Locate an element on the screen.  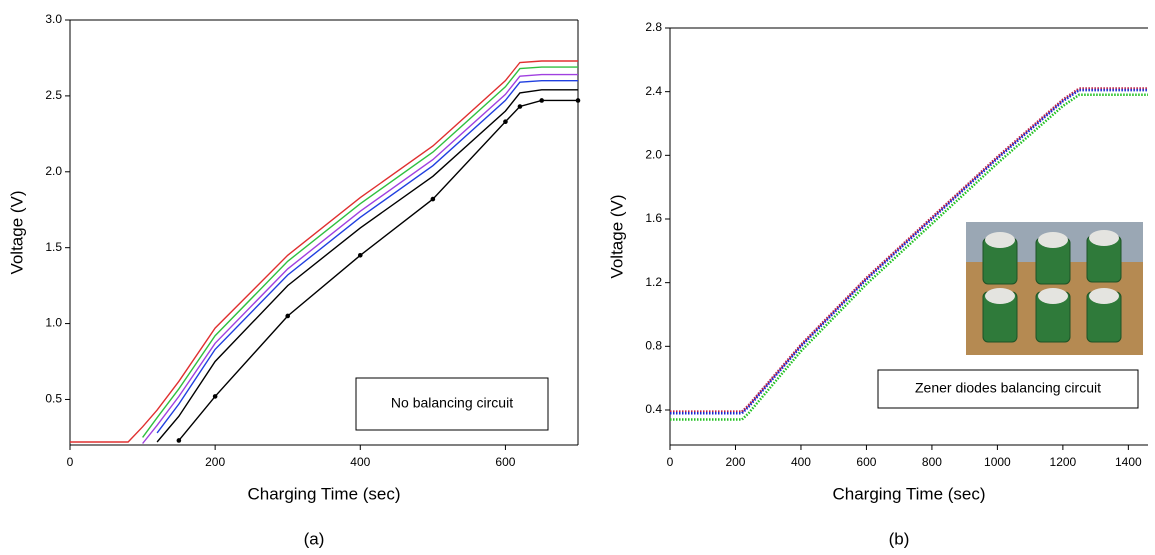
y-tick-label: 0.4 is located at coordinates (653, 409).